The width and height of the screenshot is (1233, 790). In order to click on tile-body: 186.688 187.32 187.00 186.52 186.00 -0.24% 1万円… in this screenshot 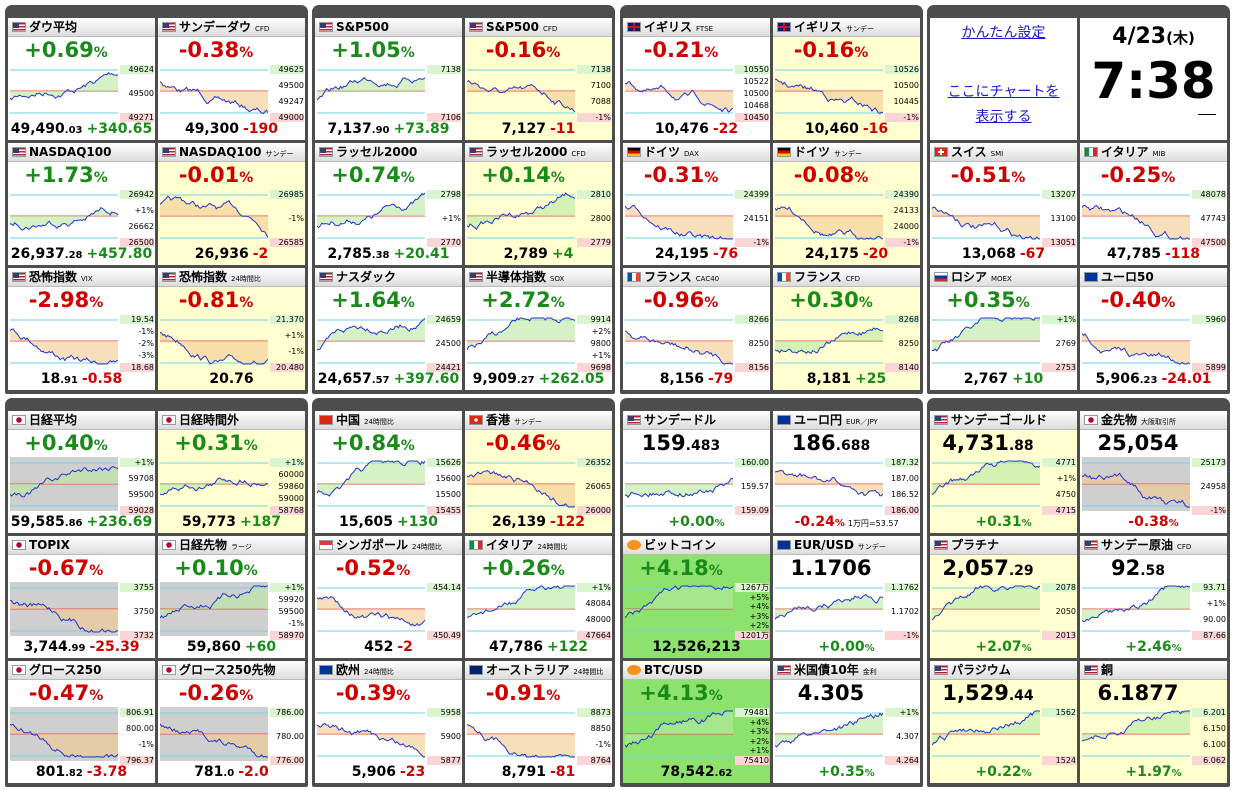, I will do `click(846, 481)`.